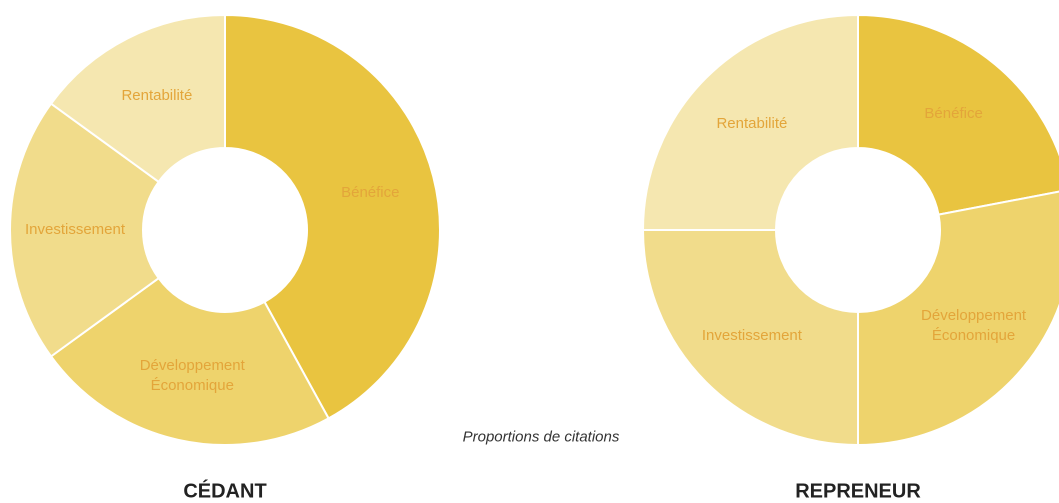  Describe the element at coordinates (858, 491) in the screenshot. I see `chart-title: REPRENEUR` at that location.